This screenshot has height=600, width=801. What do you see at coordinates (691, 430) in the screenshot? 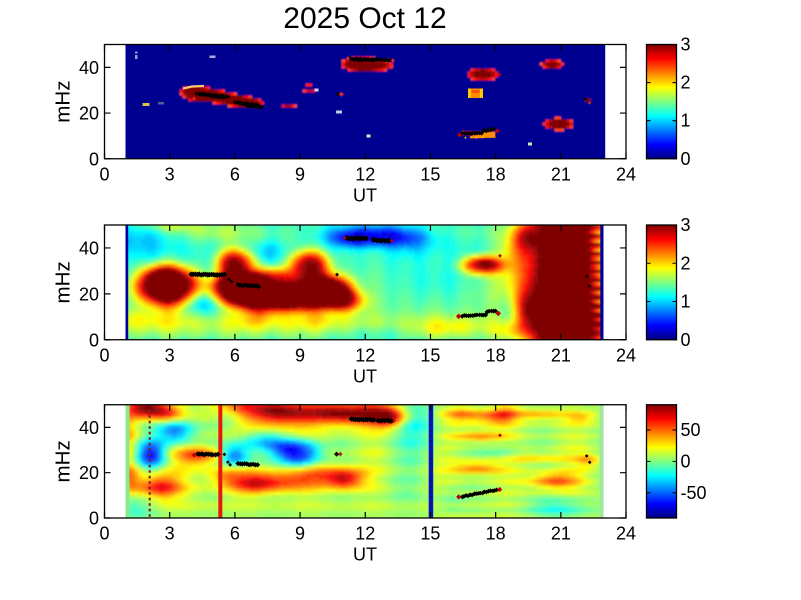
I see `svg-text: 50` at bounding box center [691, 430].